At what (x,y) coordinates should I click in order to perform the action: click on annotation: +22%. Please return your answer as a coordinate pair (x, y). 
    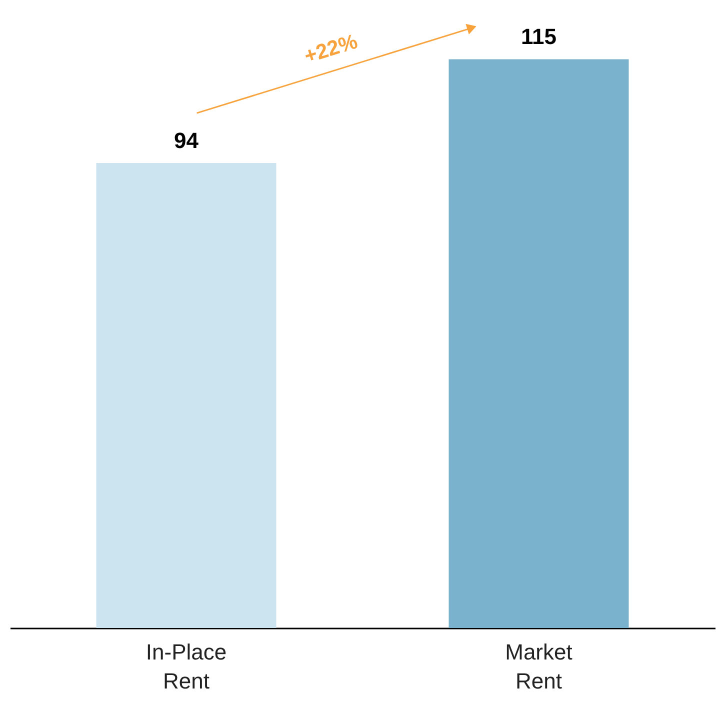
    Looking at the image, I should click on (331, 49).